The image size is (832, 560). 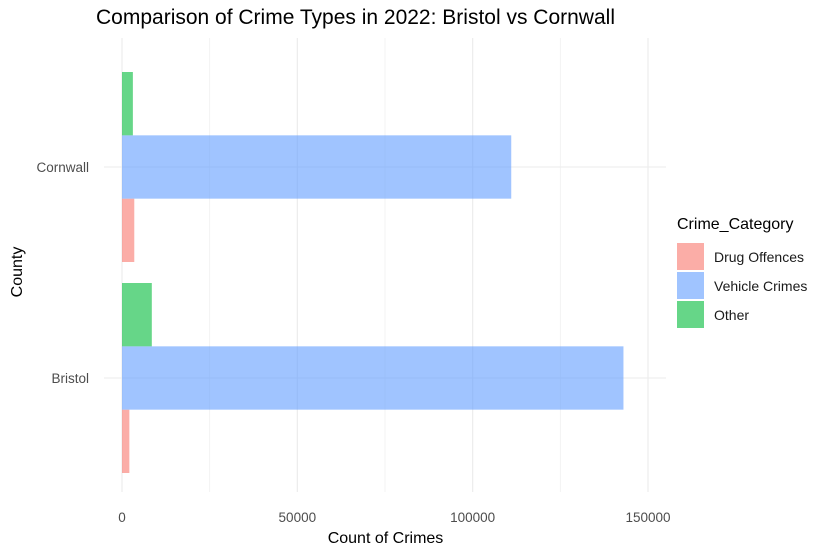 What do you see at coordinates (761, 285) in the screenshot?
I see `legend-label: Vehicle Crimes` at bounding box center [761, 285].